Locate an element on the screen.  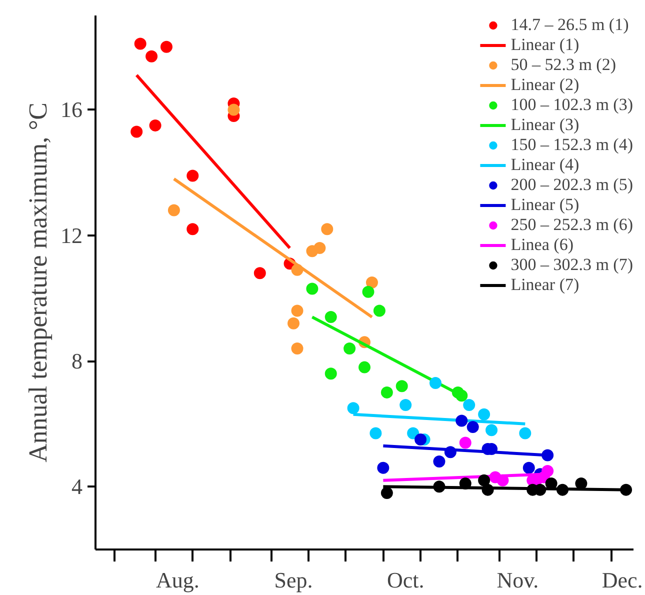
legend-label: 150 – 152.3 m (4) is located at coordinates (571, 145).